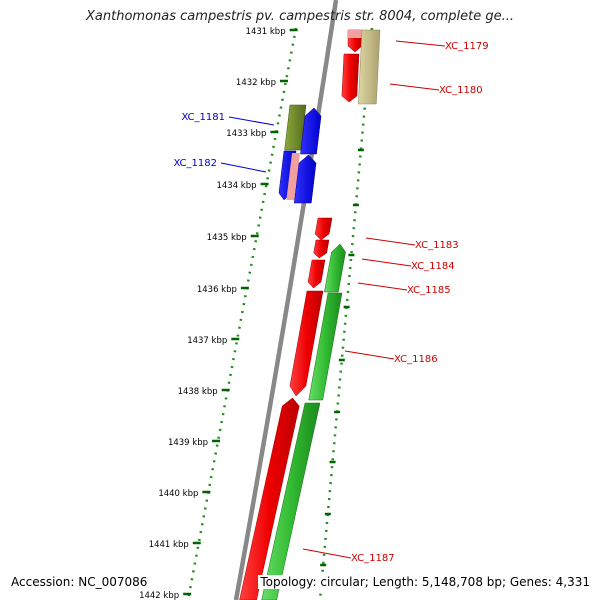 This screenshot has width=600, height=600. I want to click on gene-label: XC_1182, so click(195, 163).